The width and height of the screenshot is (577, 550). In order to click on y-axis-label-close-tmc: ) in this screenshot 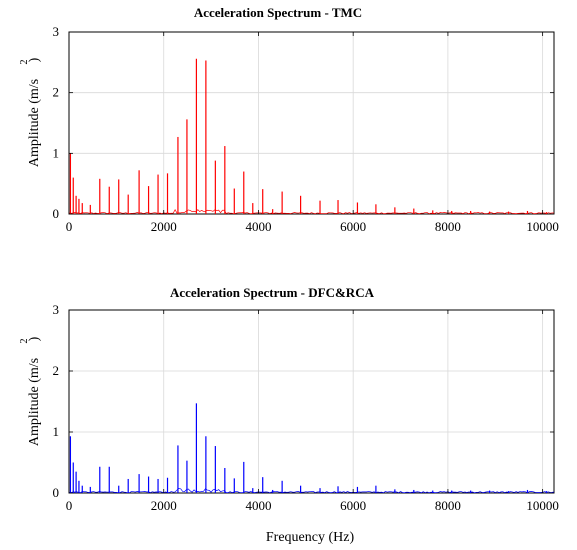, I will do `click(34, 59)`.